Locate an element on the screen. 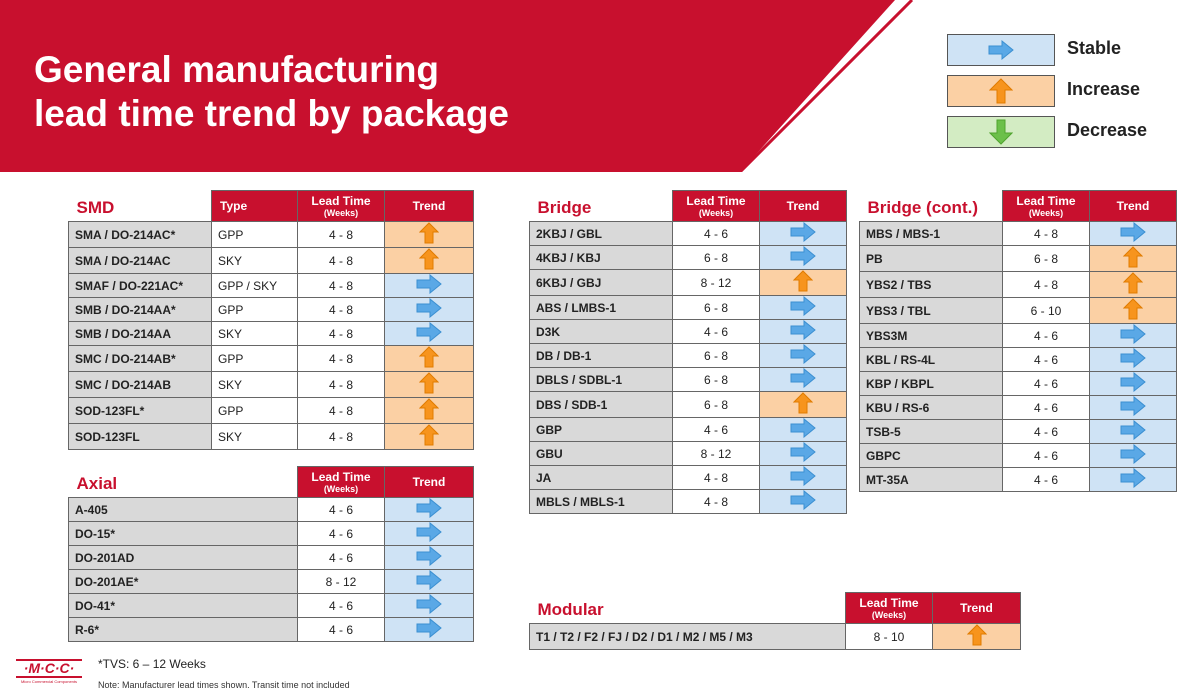  type-cell: GPP is located at coordinates (254, 358).